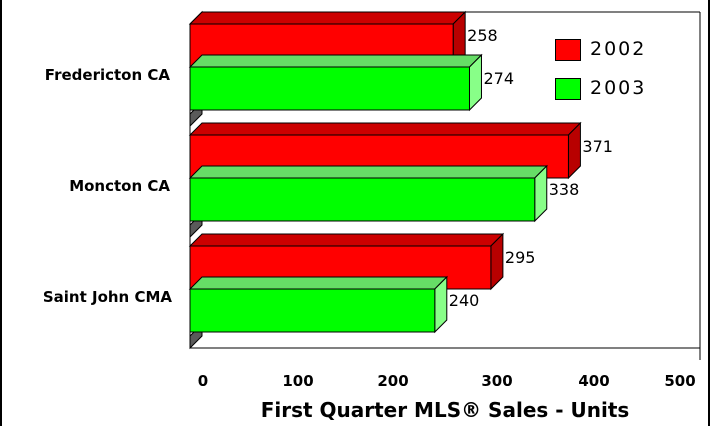  Describe the element at coordinates (482, 35) in the screenshot. I see `value-label-2002-0: 258` at that location.